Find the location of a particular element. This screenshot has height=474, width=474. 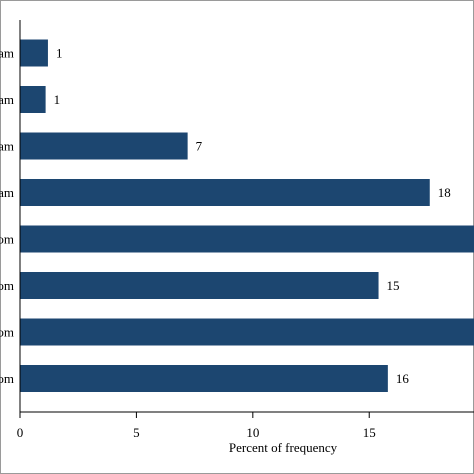

x-tick-label: 5 is located at coordinates (136, 432).